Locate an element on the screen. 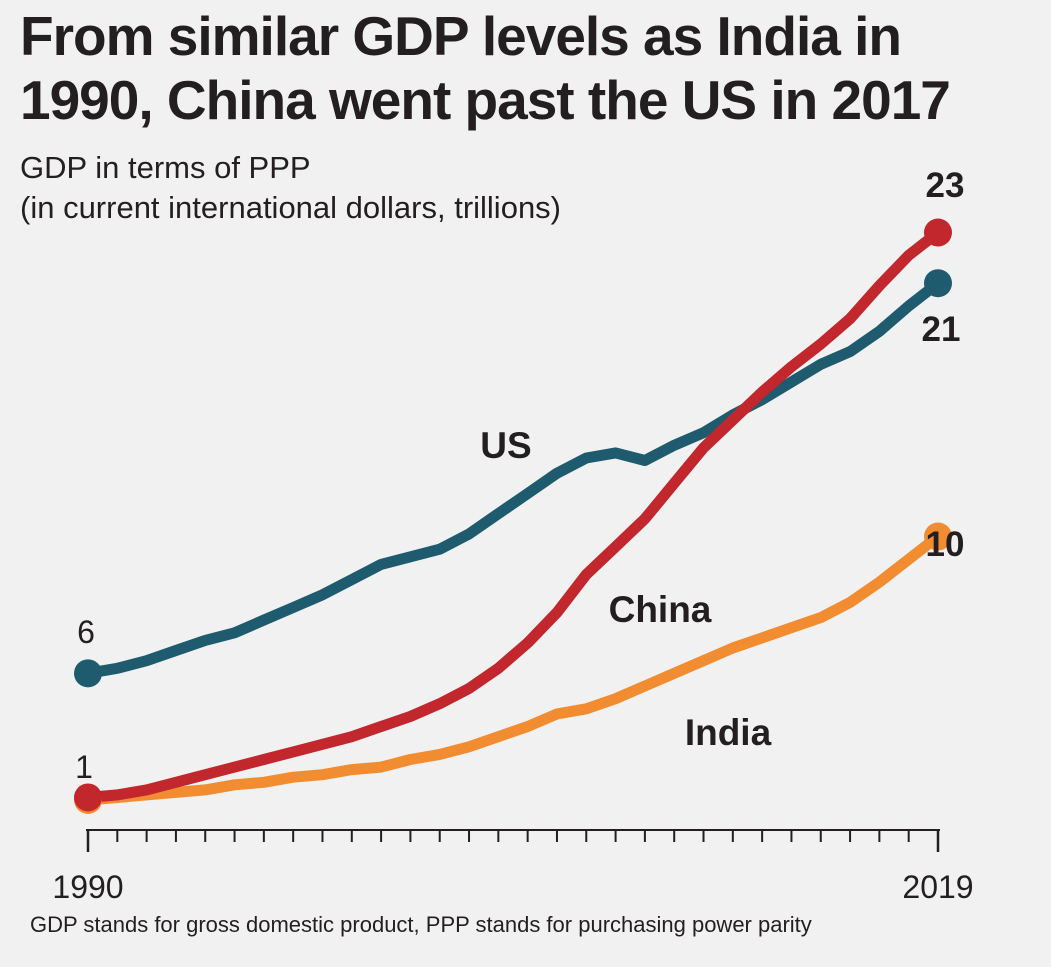 The height and width of the screenshot is (967, 1051). x-axis-ticks is located at coordinates (513, 841).